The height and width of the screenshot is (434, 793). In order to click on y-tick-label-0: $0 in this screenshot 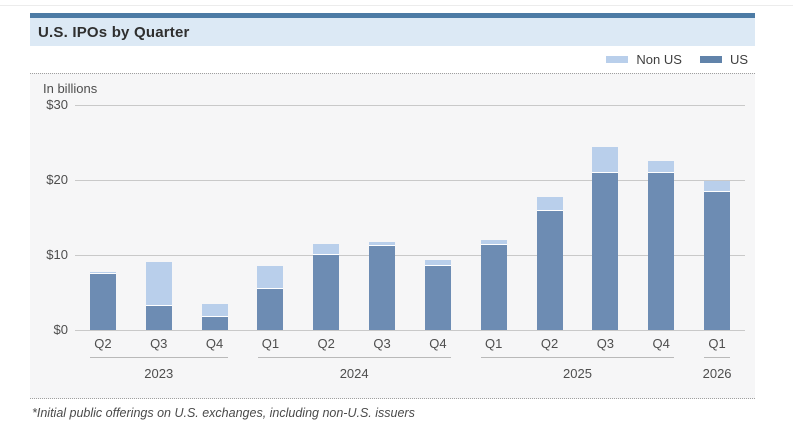, I will do `click(60, 329)`.